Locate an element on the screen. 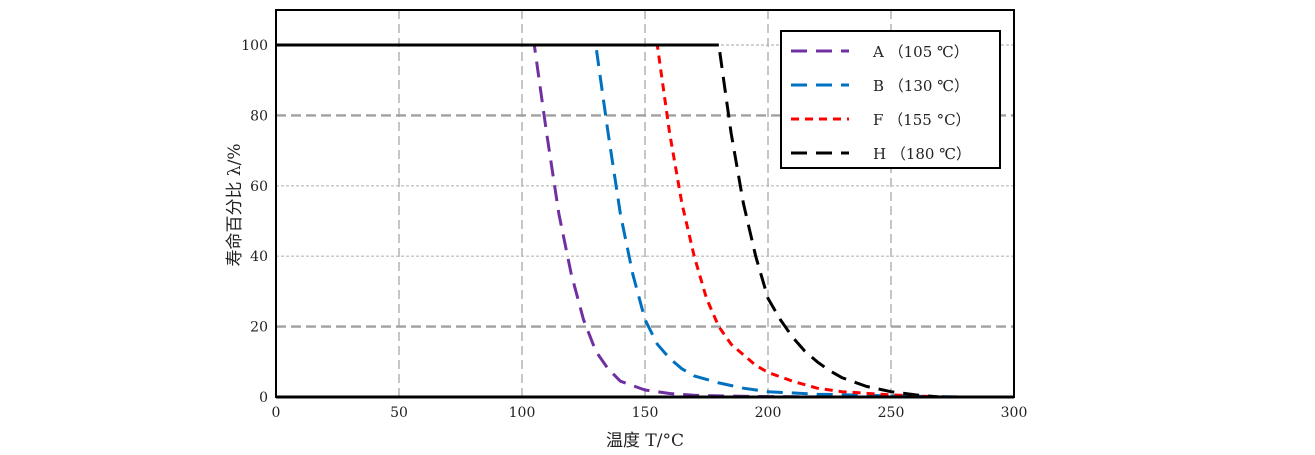 This screenshot has width=1315, height=455. x-tick-label-50: 50 is located at coordinates (399, 413).